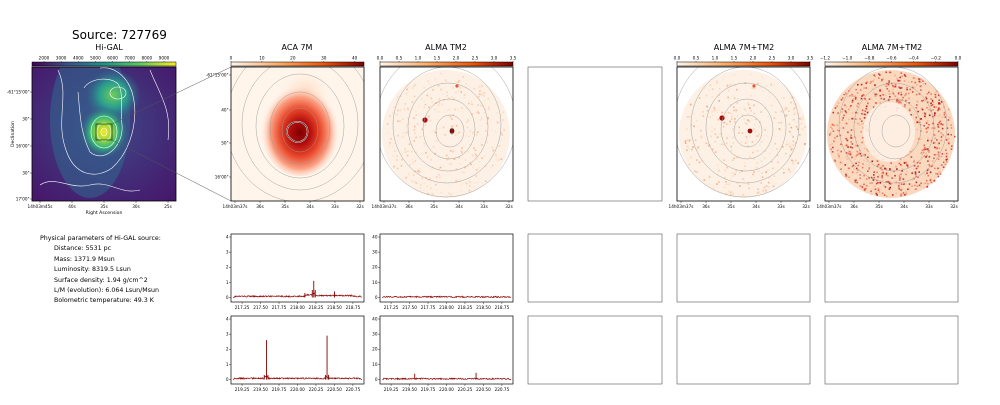 This screenshot has height=405, width=1000. Describe the element at coordinates (164, 58) in the screenshot. I see `colorbar-tick-label: 9000` at that location.